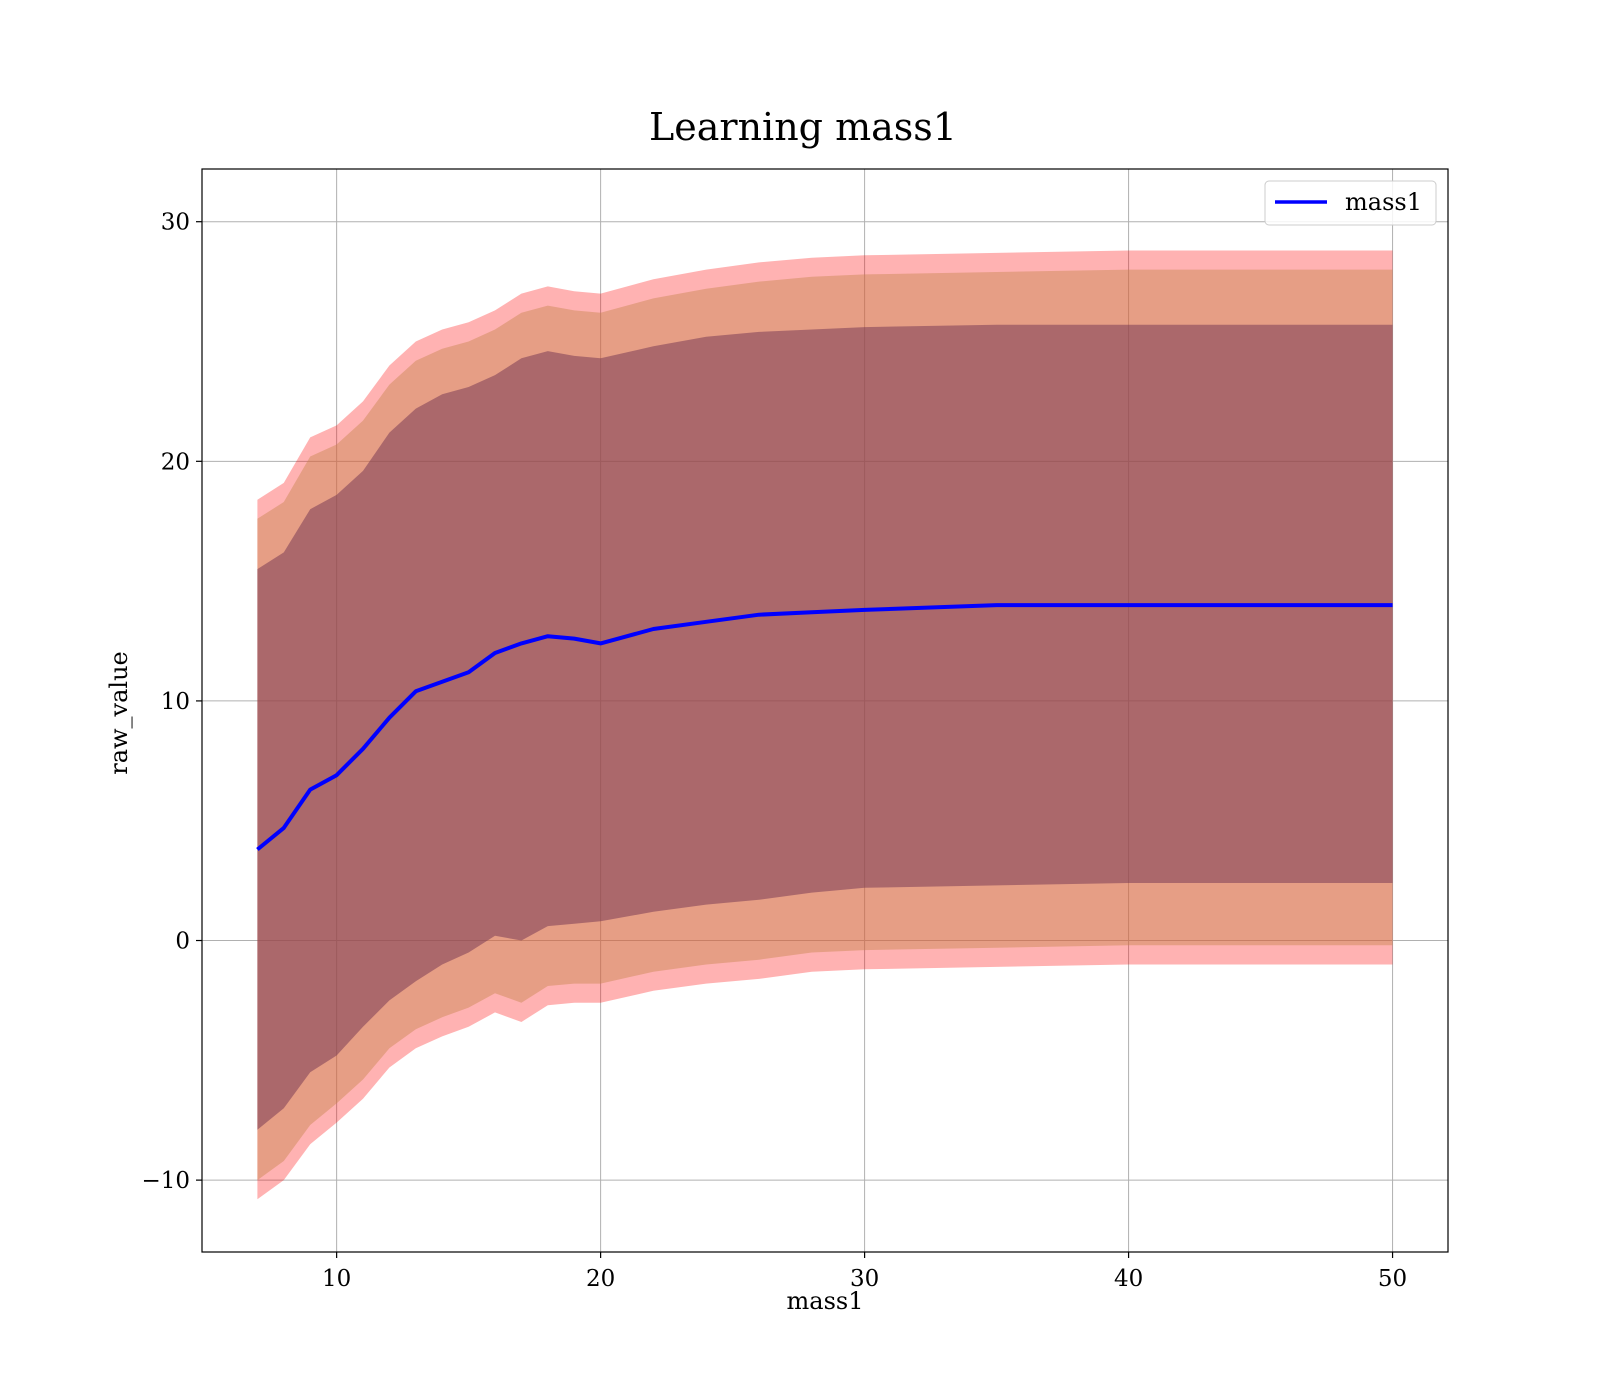 The image size is (1600, 1400). What do you see at coordinates (1392, 1279) in the screenshot?
I see `x-tick-label-4: 50` at bounding box center [1392, 1279].